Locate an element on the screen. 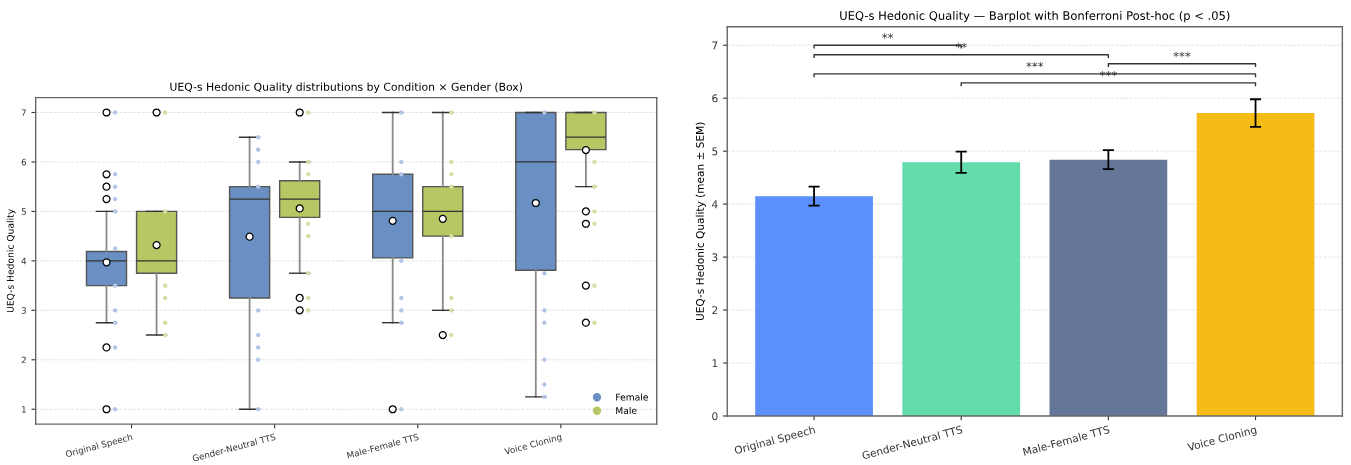 This screenshot has width=1351, height=465. series-label: ** is located at coordinates (888, 36).